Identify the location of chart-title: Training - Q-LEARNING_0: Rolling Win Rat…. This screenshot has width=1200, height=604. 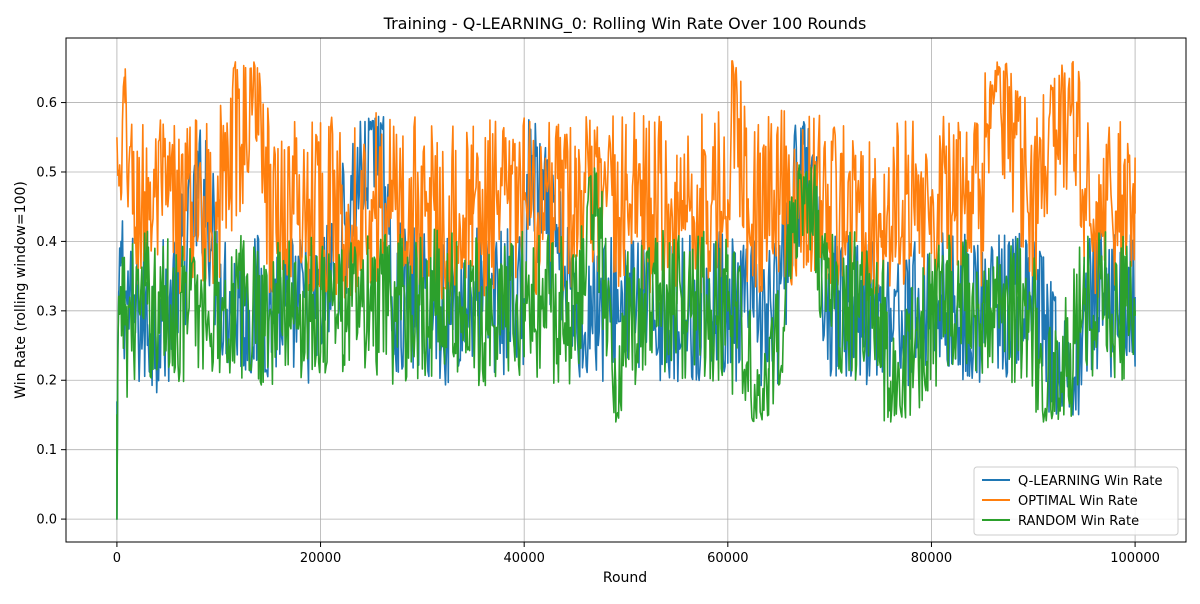
(625, 24).